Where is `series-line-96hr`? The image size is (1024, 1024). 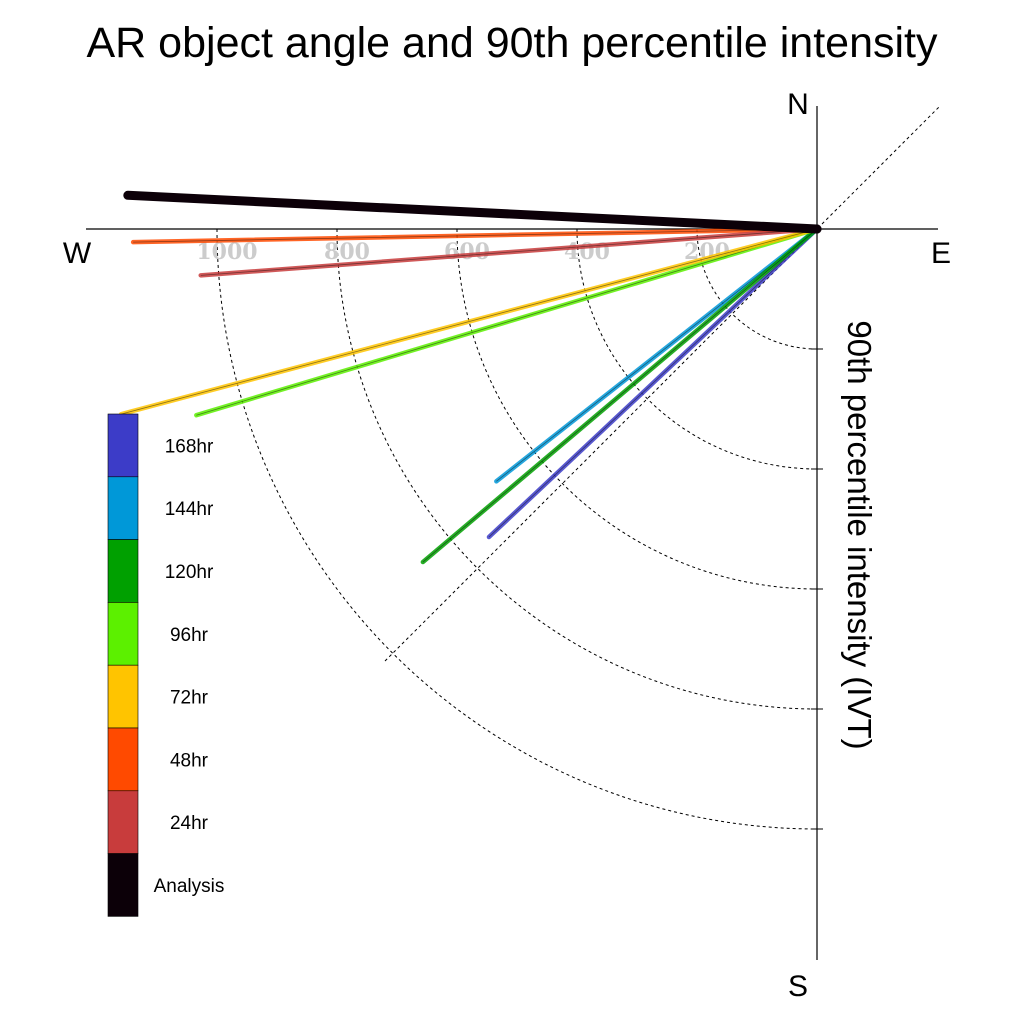
series-line-96hr is located at coordinates (507, 322).